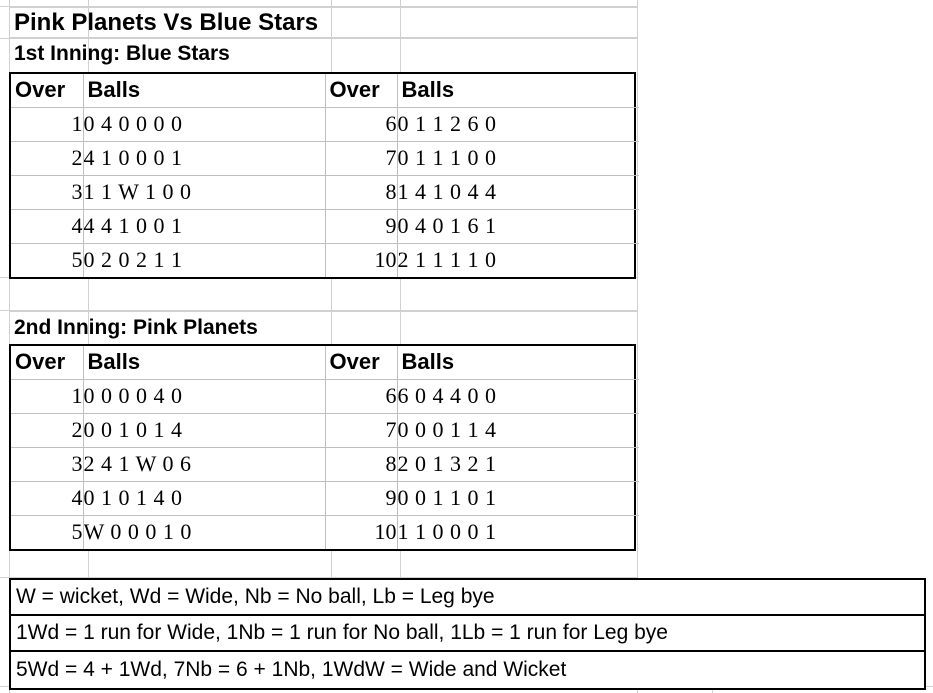 Image resolution: width=933 pixels, height=693 pixels. I want to click on table-row: 1 0 0 0 0 4 0 6 6 0 4 4 0 0, so click(325, 396).